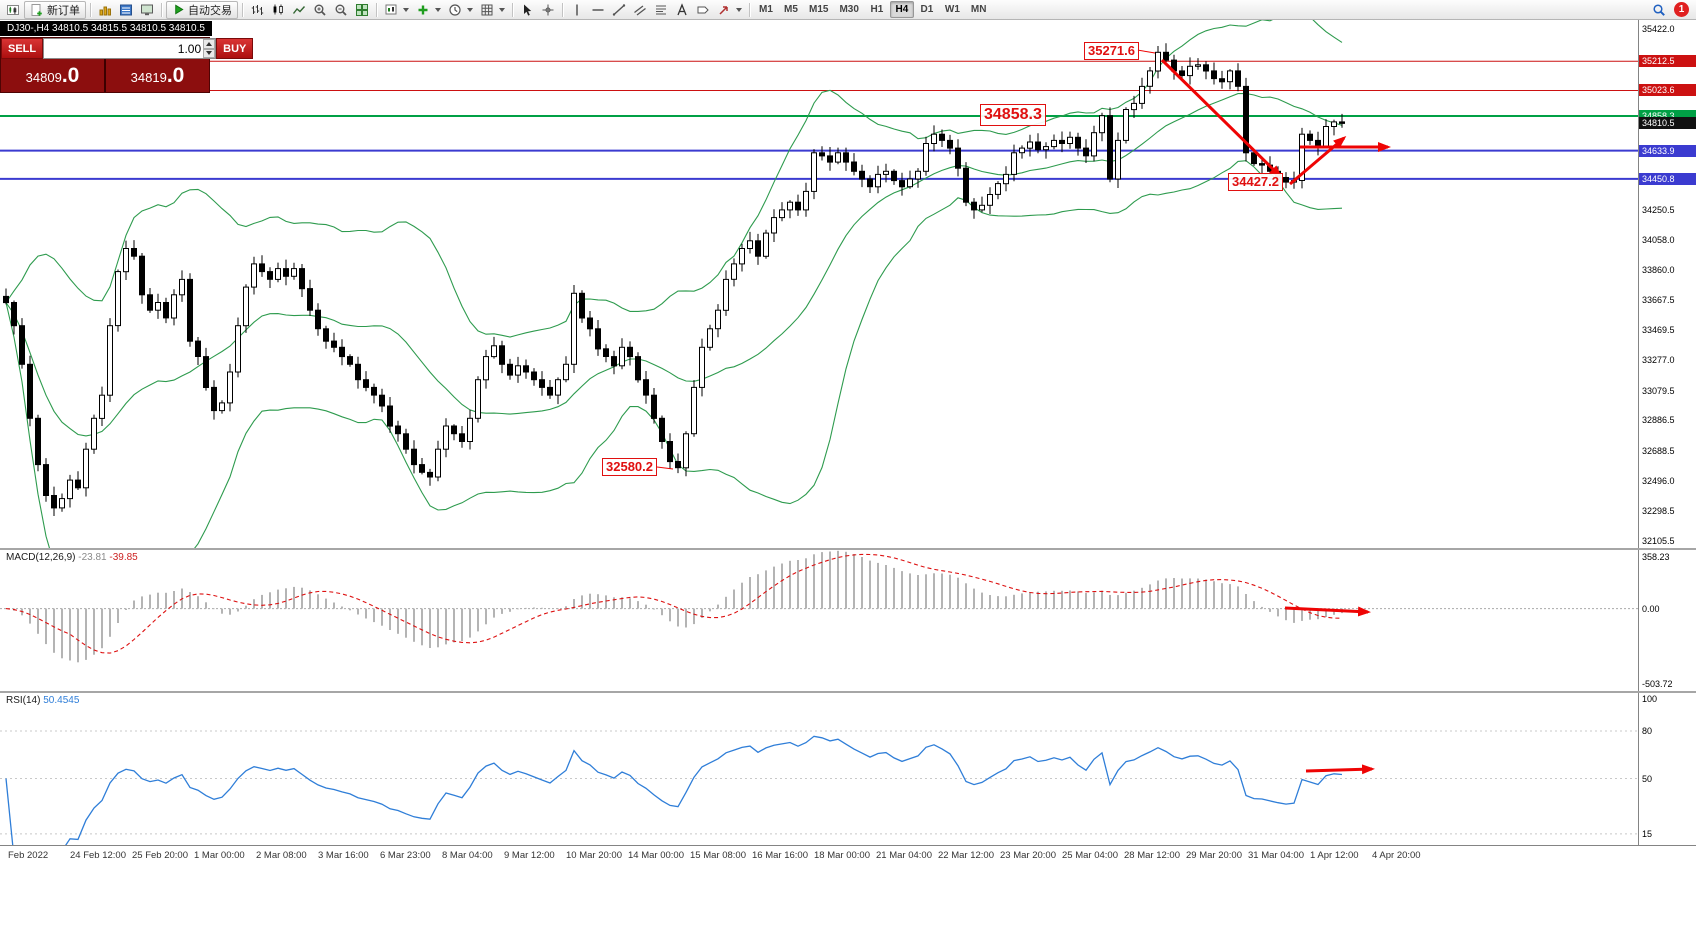  I want to click on macd-svg, so click(819, 620).